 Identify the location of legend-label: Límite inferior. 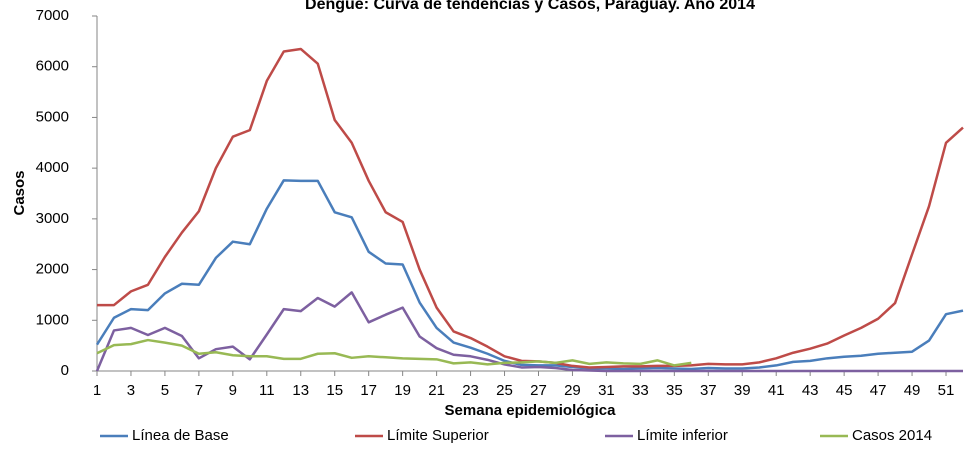
(682, 435).